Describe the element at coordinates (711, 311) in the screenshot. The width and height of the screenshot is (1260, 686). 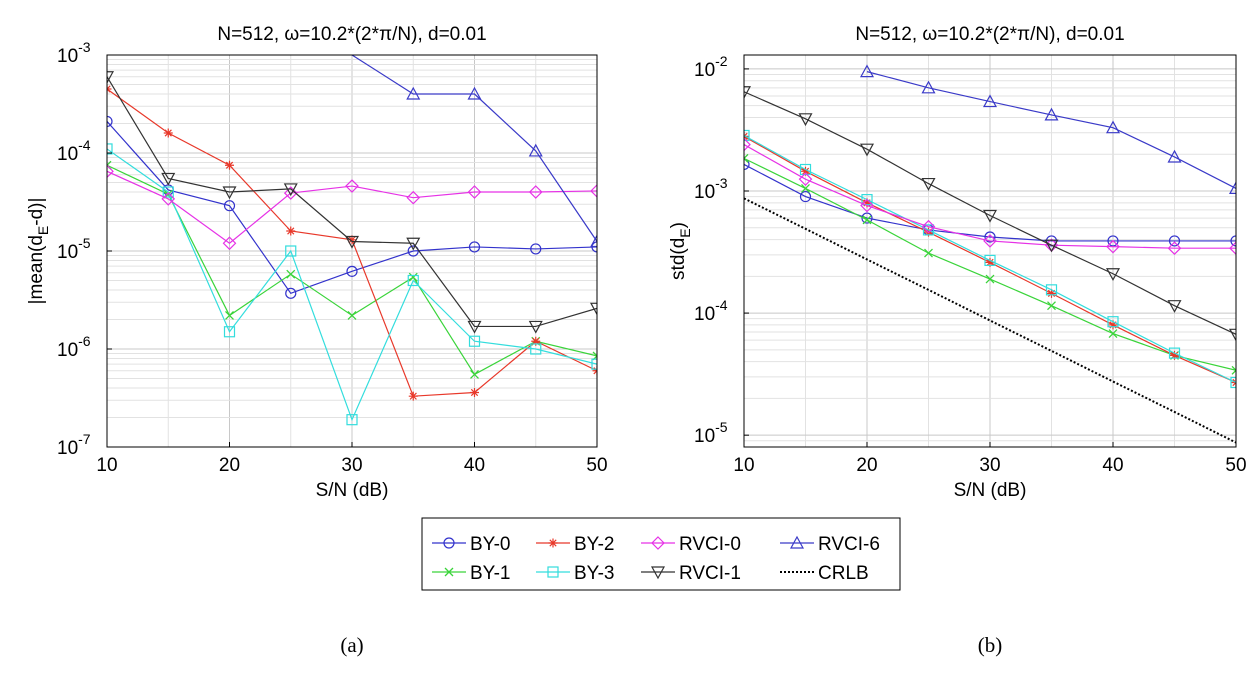
I see `y-tick-label: 10⁻⁴` at that location.